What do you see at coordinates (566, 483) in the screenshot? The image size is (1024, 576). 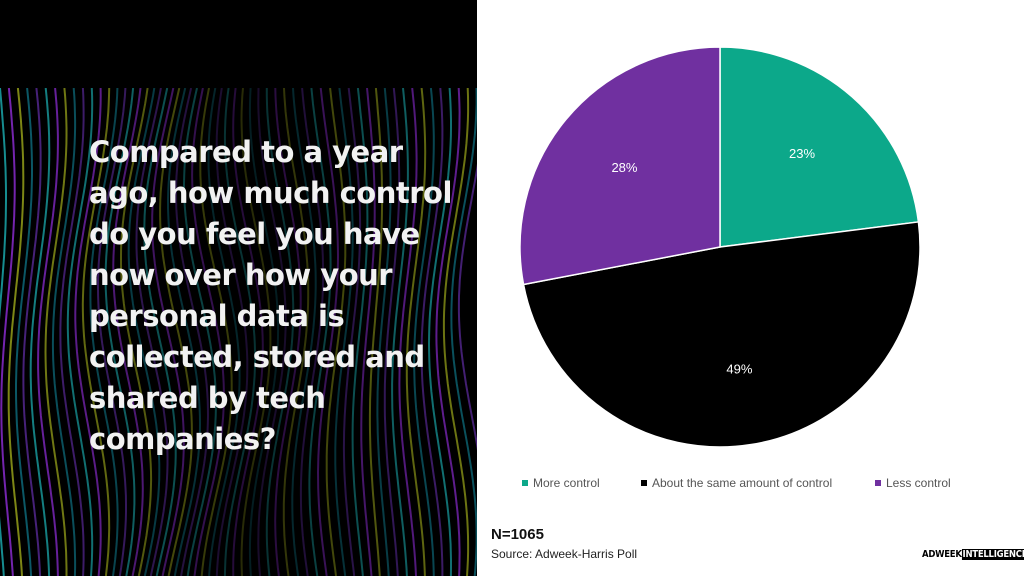 I see `legend-label: More control` at bounding box center [566, 483].